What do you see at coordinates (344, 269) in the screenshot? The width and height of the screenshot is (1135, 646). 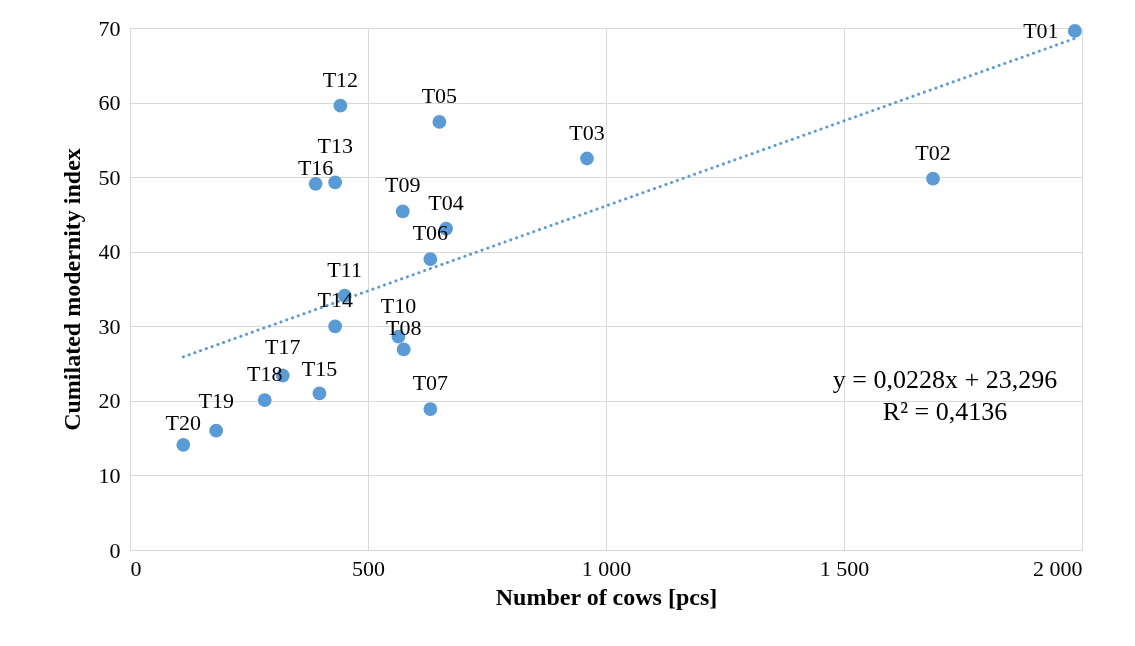 I see `annotation: T11` at bounding box center [344, 269].